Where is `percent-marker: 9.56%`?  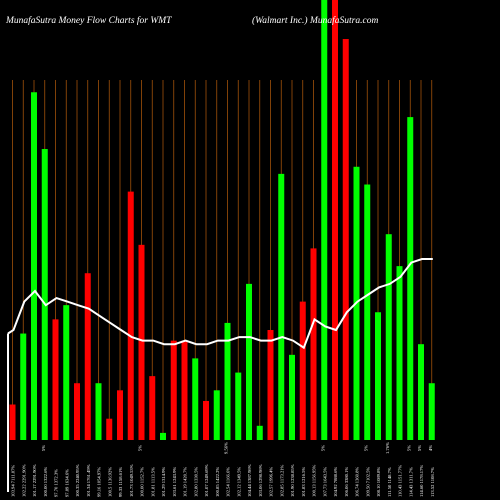
percent-marker: 9.56% is located at coordinates (226, 448).